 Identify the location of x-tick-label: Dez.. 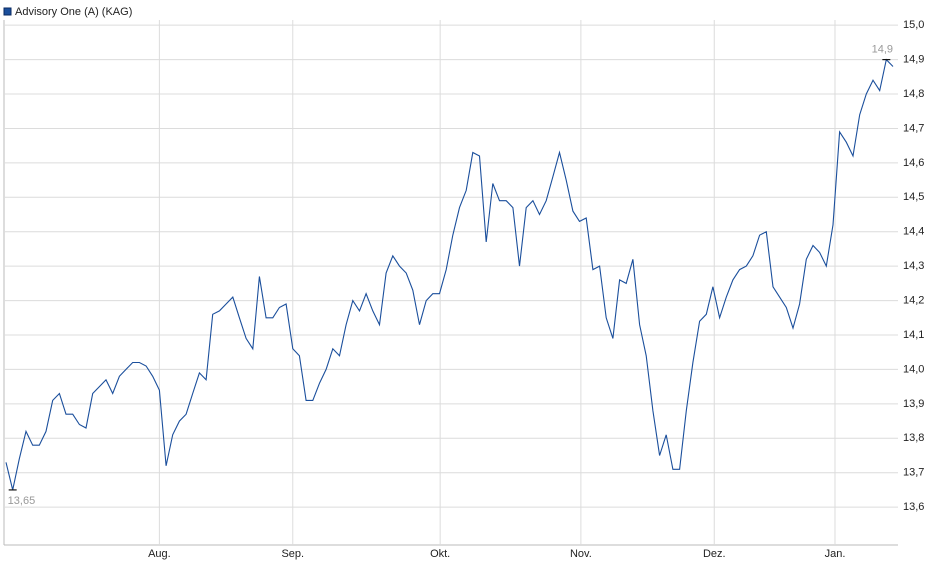
(714, 554).